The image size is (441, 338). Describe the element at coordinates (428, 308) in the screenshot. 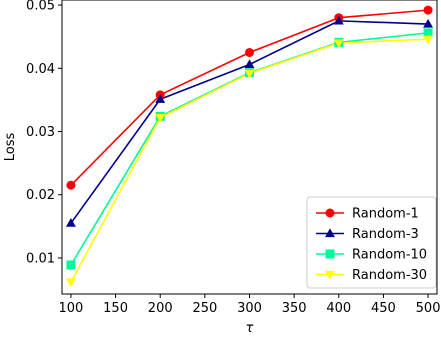

I see `x-tick-label: 500` at that location.